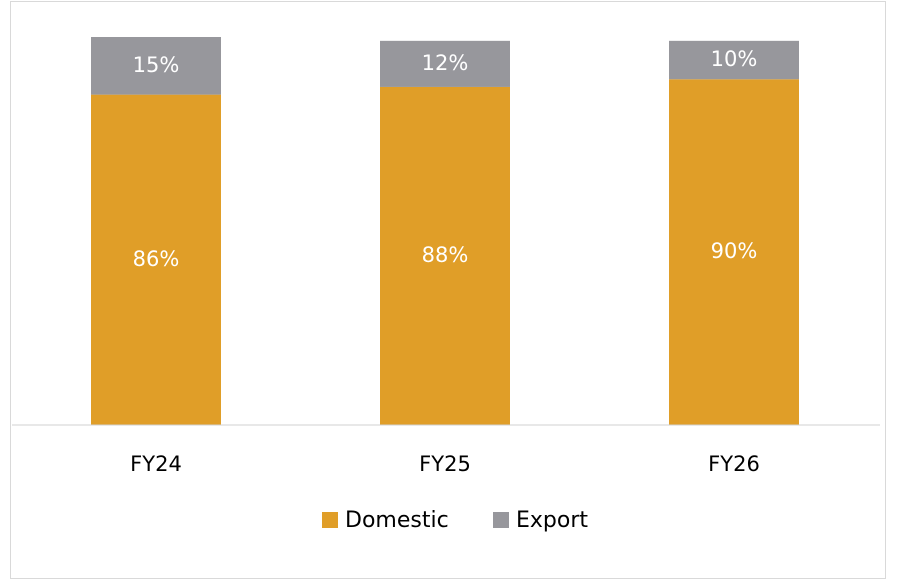 The height and width of the screenshot is (580, 897). I want to click on legend-label: Export, so click(552, 520).